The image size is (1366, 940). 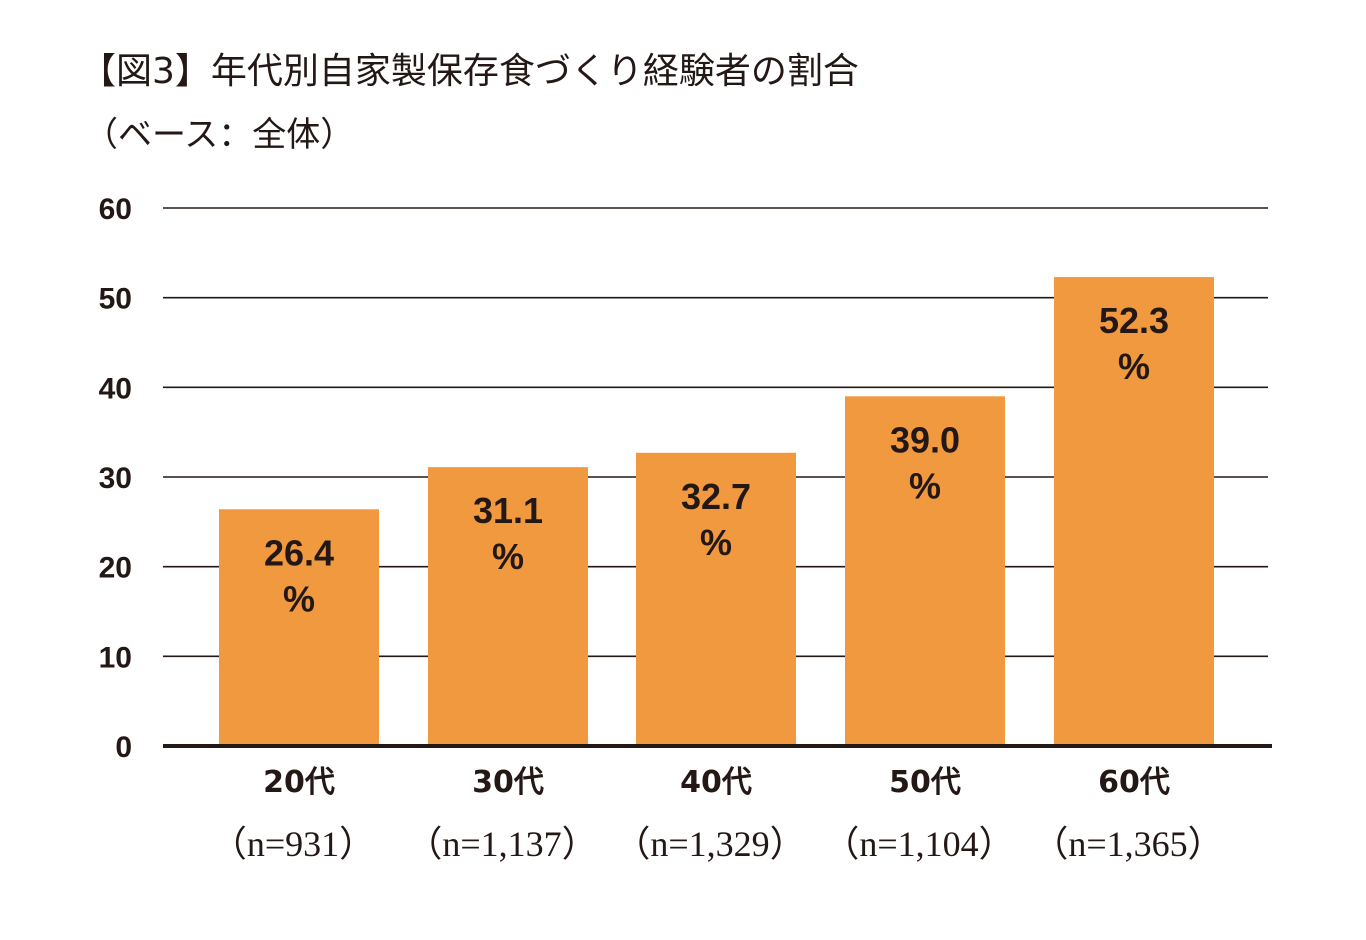 I want to click on x-sample-size-label: （n=1,329）, so click(x=709, y=844).